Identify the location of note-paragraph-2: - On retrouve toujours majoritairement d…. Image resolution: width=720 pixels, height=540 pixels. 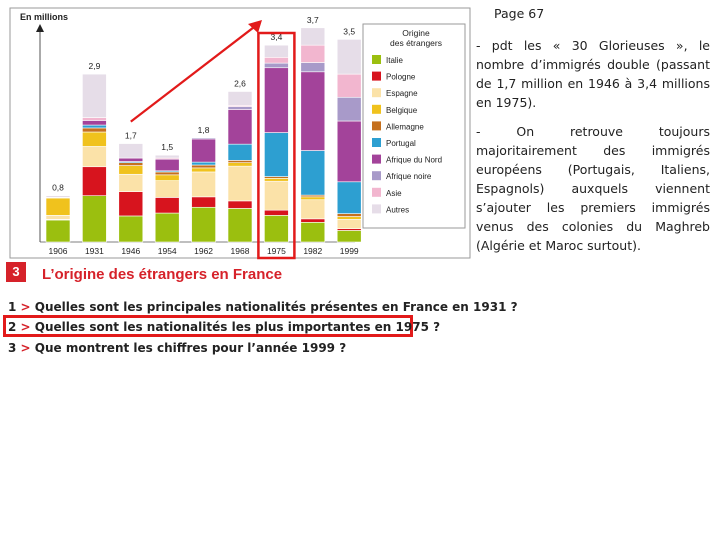
(593, 188).